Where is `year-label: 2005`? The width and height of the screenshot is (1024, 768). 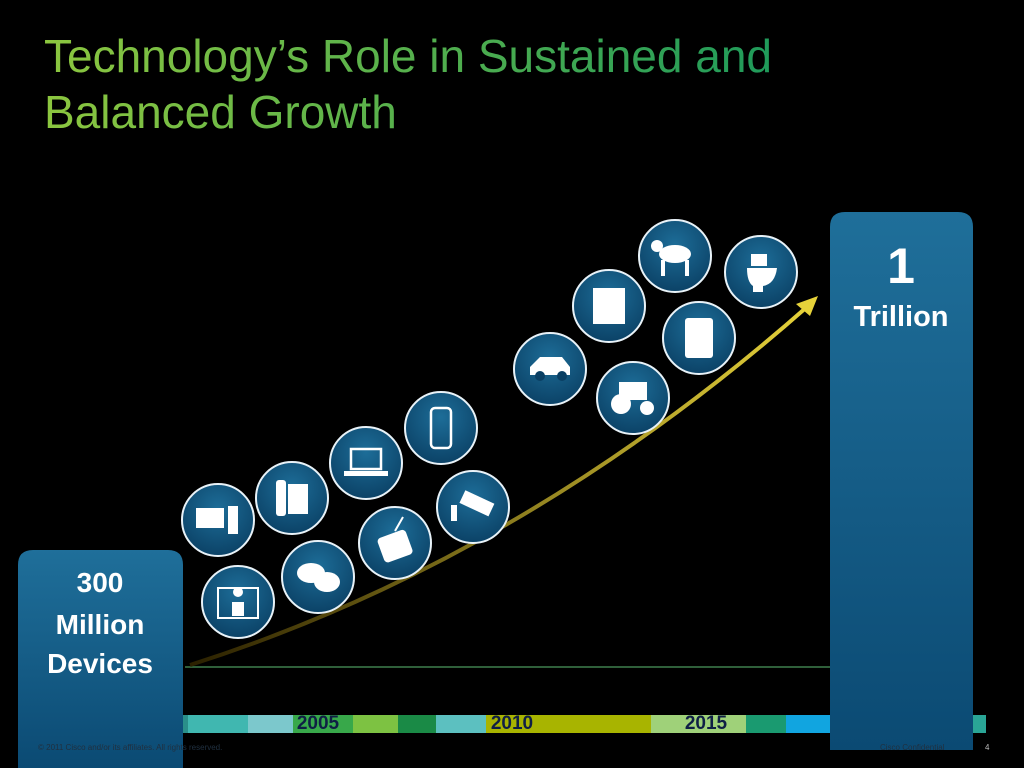 year-label: 2005 is located at coordinates (318, 723).